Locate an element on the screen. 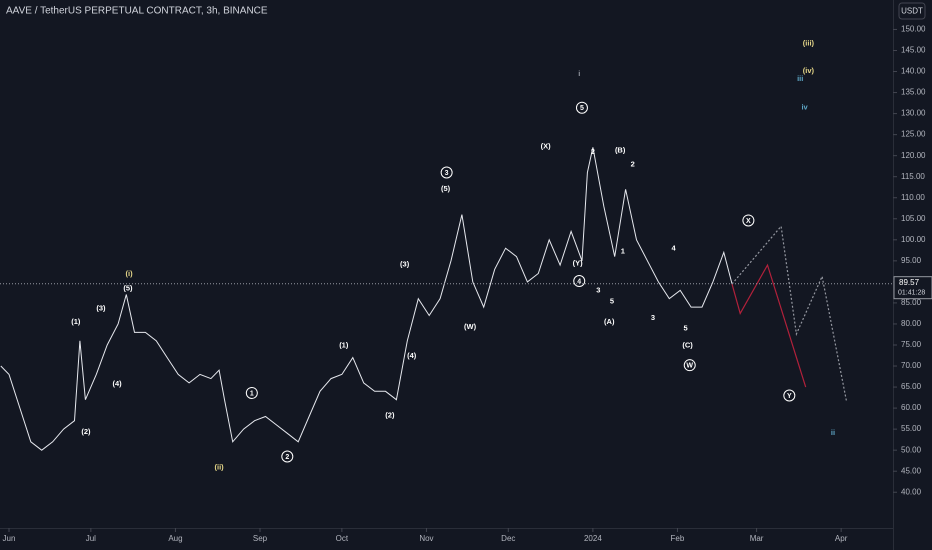 Image resolution: width=932 pixels, height=550 pixels. wave-label: iv is located at coordinates (804, 106).